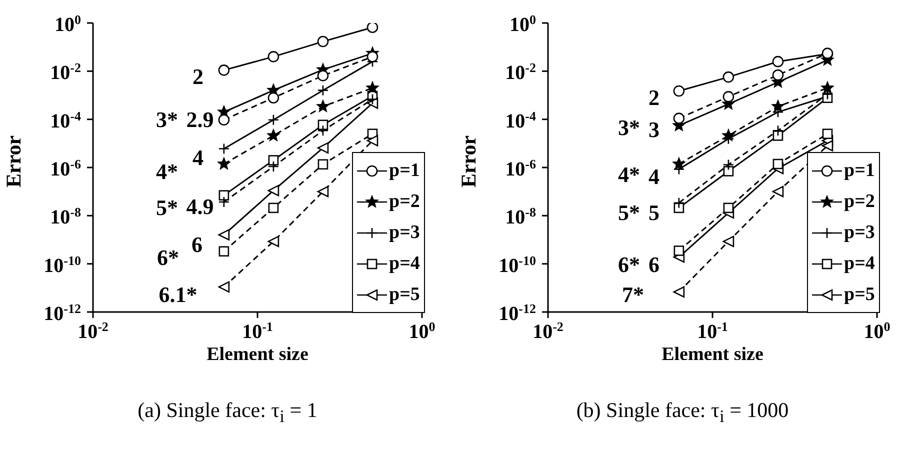  Describe the element at coordinates (654, 129) in the screenshot. I see `annotation: 3` at that location.